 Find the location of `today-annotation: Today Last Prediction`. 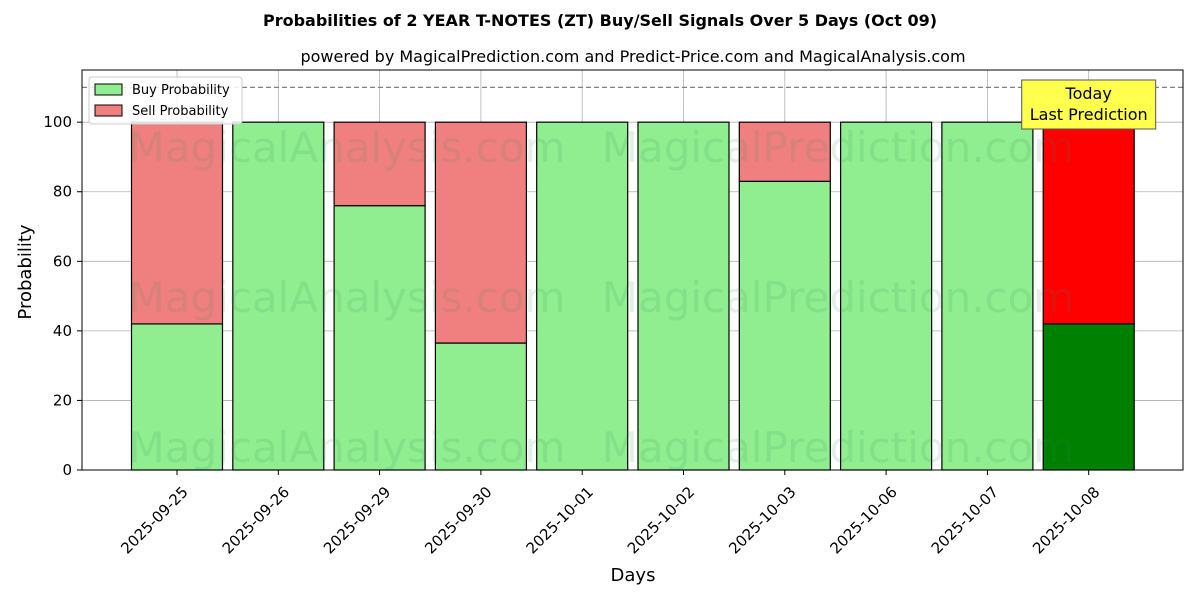

today-annotation: Today Last Prediction is located at coordinates (1089, 104).